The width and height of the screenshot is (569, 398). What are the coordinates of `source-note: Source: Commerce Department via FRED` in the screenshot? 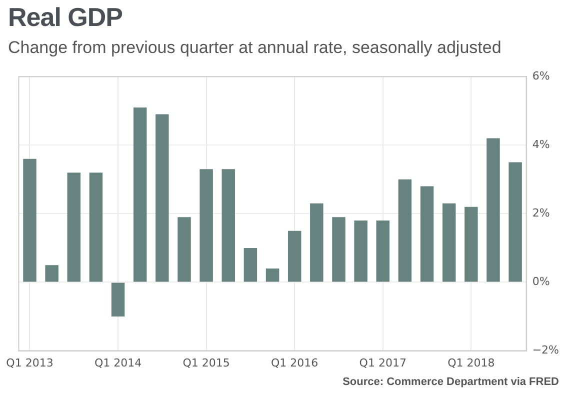 It's located at (450, 382).